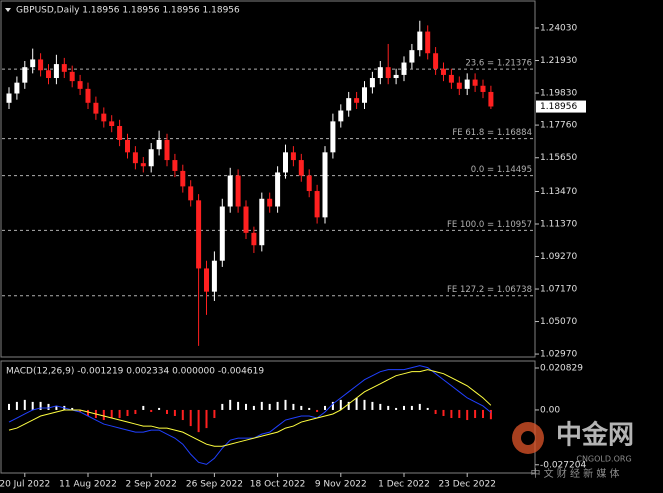  Describe the element at coordinates (278, 485) in the screenshot. I see `x-tick-label: 18 Oct 2022` at that location.